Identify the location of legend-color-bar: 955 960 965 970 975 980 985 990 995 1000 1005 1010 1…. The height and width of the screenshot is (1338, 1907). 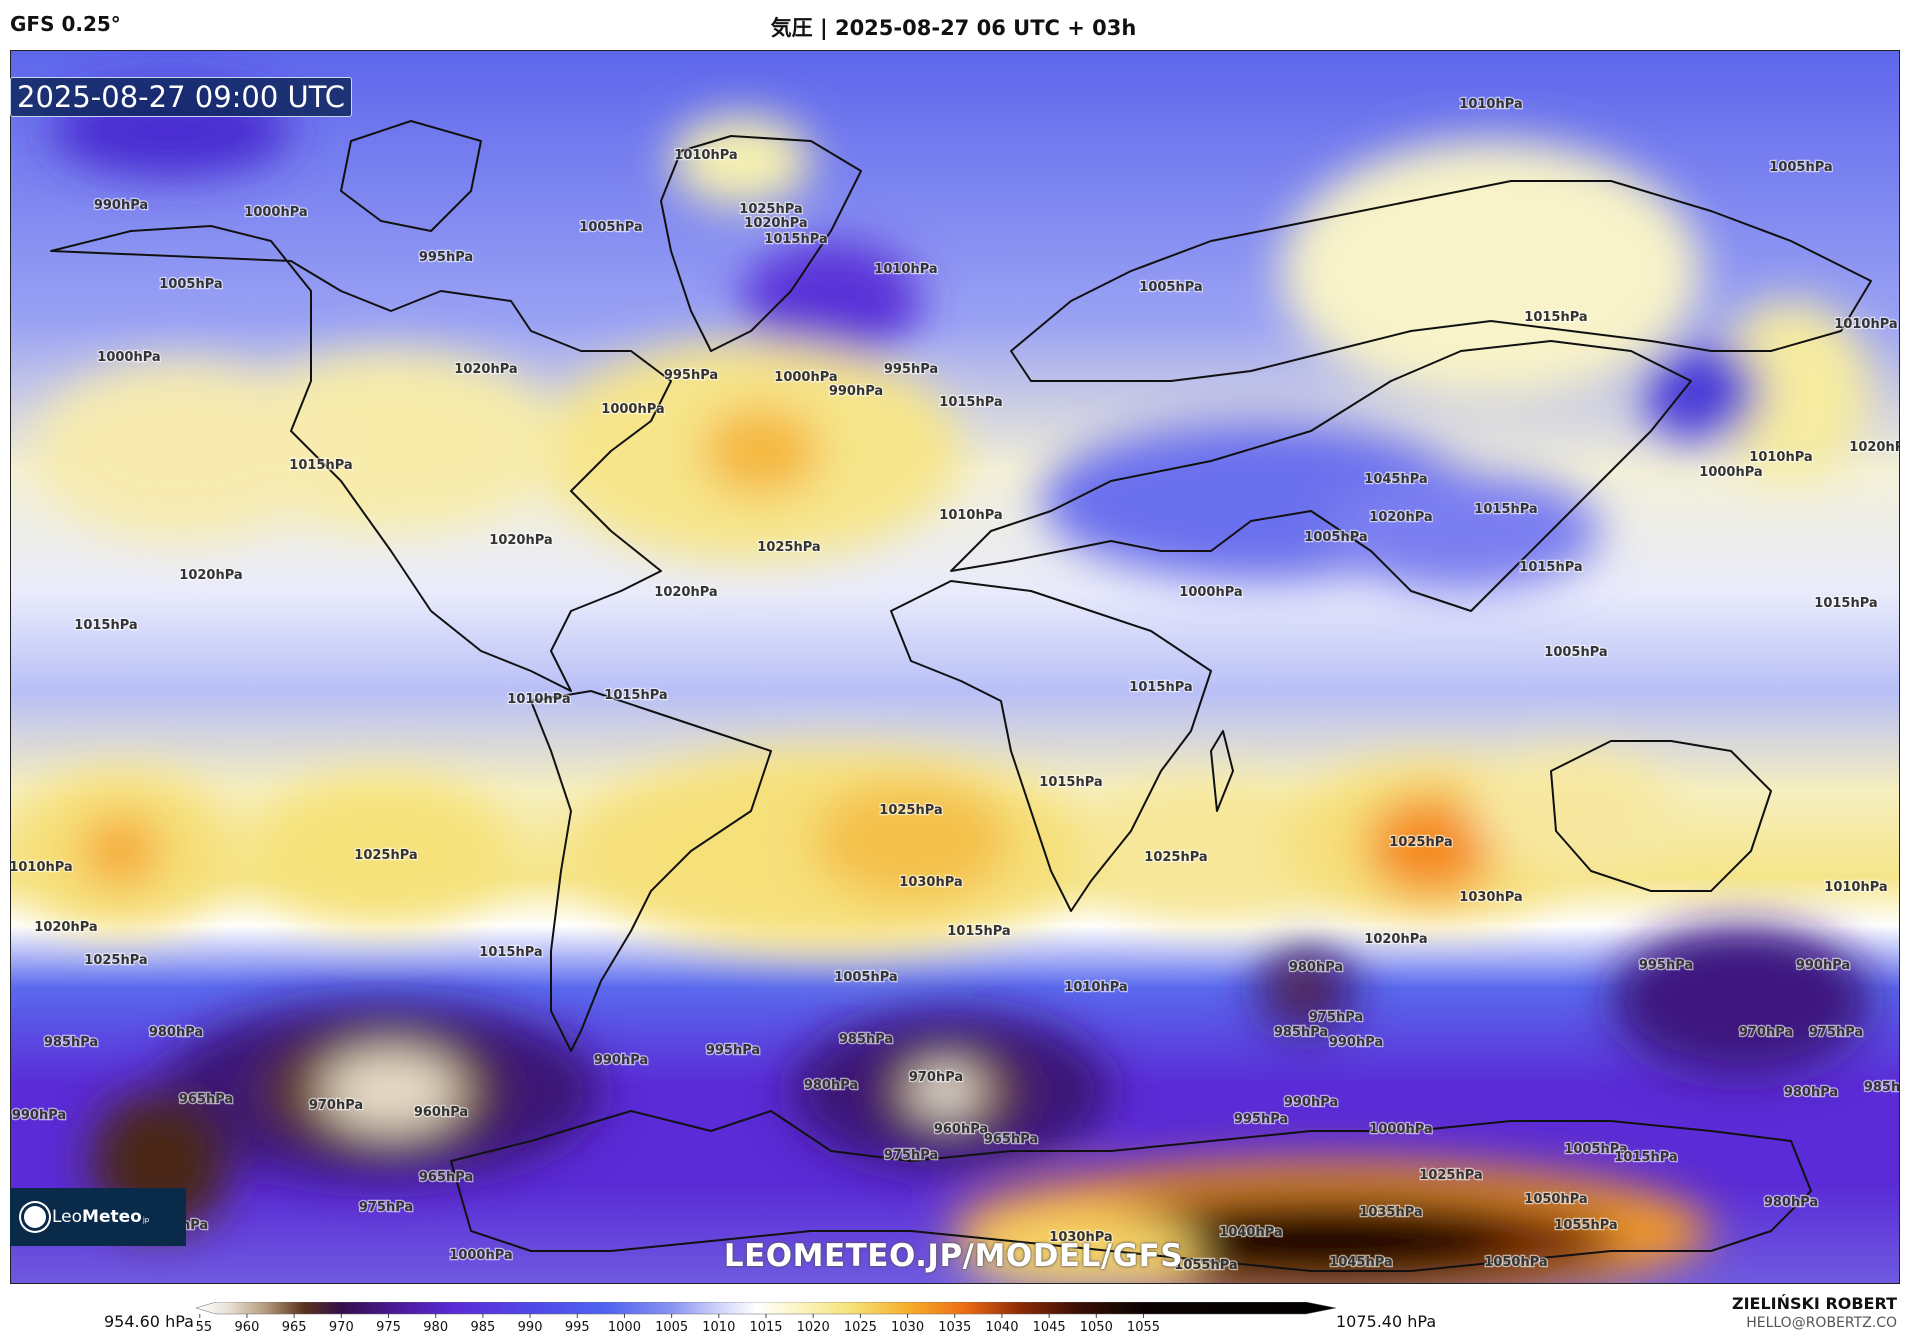
(766, 1318).